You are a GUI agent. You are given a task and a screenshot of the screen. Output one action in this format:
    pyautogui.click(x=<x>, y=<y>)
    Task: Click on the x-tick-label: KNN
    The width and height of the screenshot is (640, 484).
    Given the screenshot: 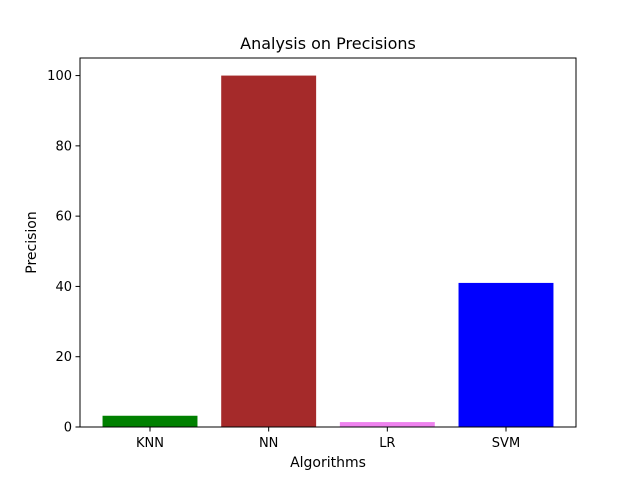 What is the action you would take?
    pyautogui.click(x=150, y=443)
    